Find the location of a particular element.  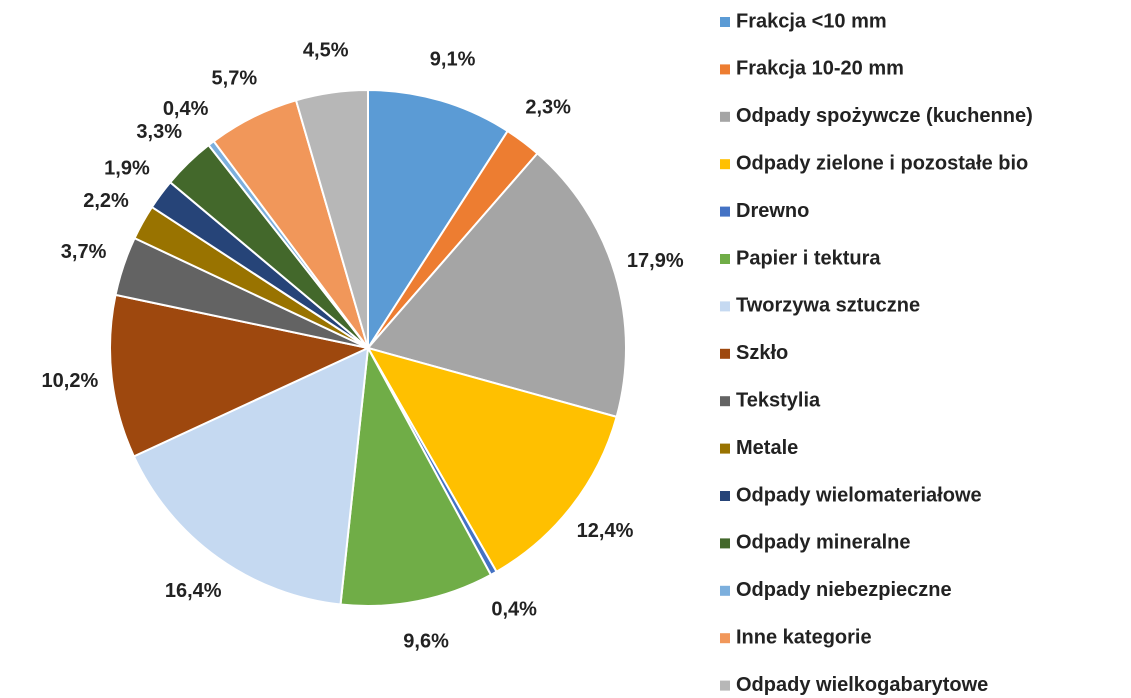

data-label: 2,3% is located at coordinates (548, 107).